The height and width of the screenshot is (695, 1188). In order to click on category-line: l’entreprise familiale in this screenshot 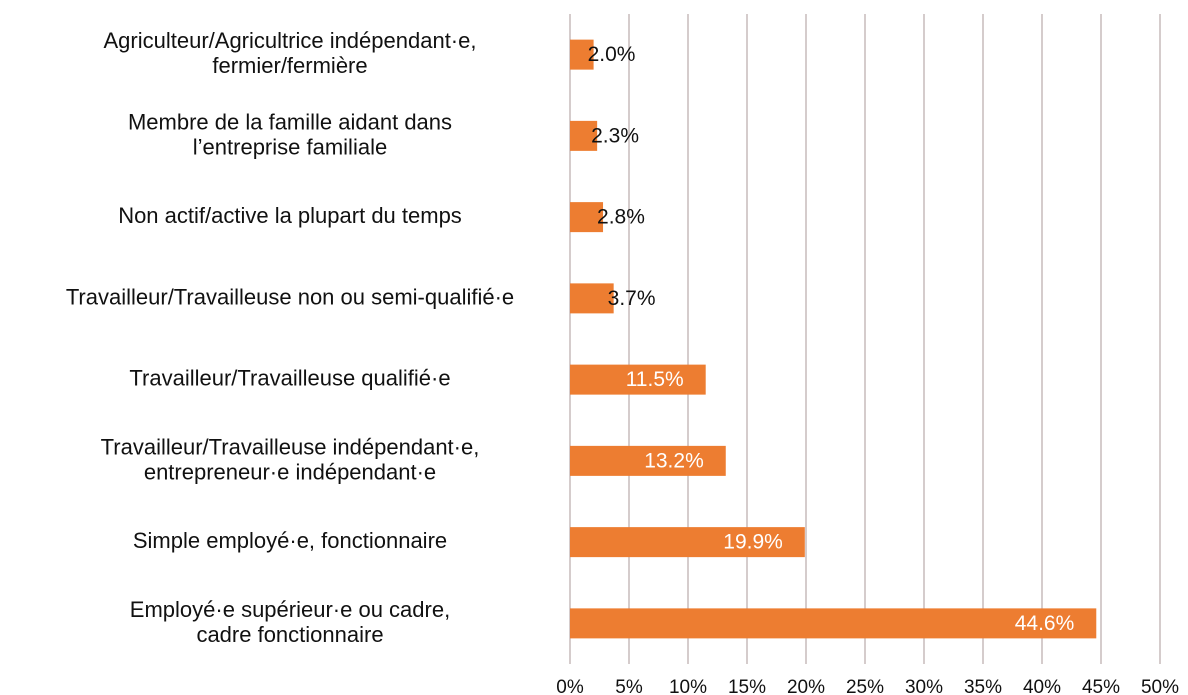, I will do `click(290, 146)`.